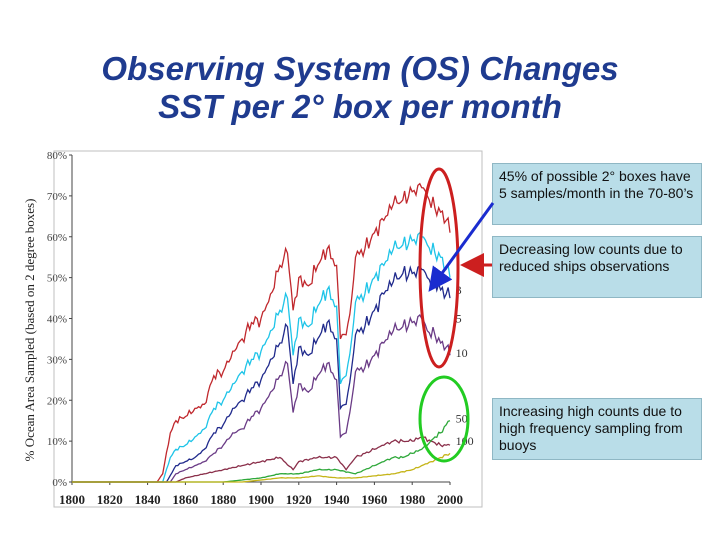  I want to click on x-tick-label: 1920, so click(299, 499).